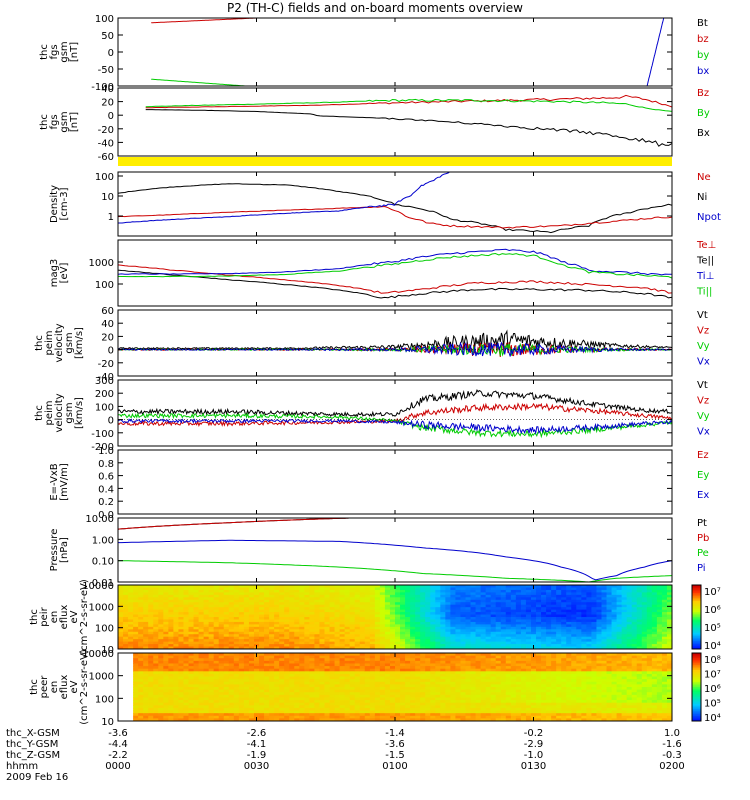  I want to click on colorbar-step, so click(696, 630).